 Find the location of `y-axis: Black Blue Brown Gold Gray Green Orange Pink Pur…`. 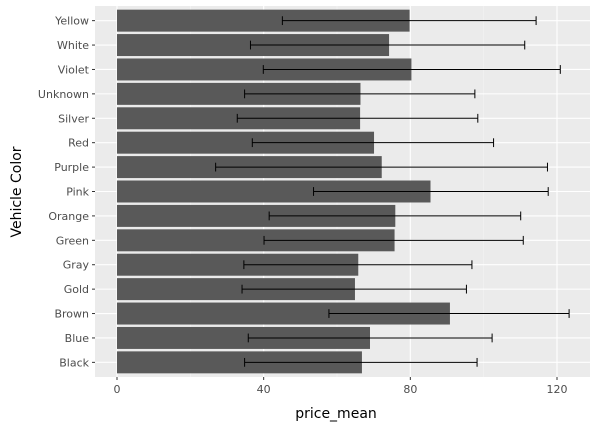

y-axis: Black Blue Brown Gold Gray Green Orange Pink Pur… is located at coordinates (66, 192).